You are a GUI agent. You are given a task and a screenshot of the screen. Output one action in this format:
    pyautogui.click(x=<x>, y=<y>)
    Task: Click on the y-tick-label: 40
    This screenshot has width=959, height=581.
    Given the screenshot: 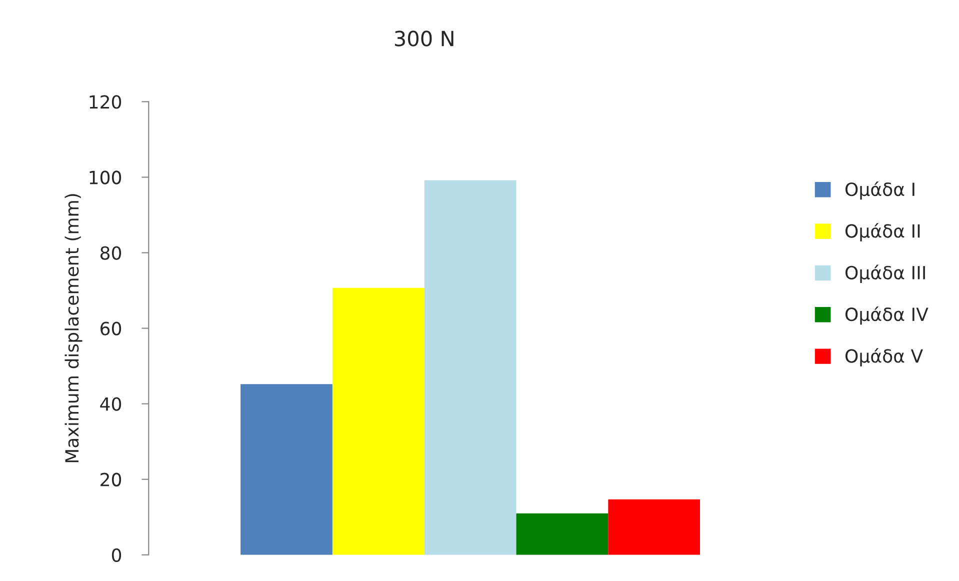 What is the action you would take?
    pyautogui.click(x=111, y=404)
    